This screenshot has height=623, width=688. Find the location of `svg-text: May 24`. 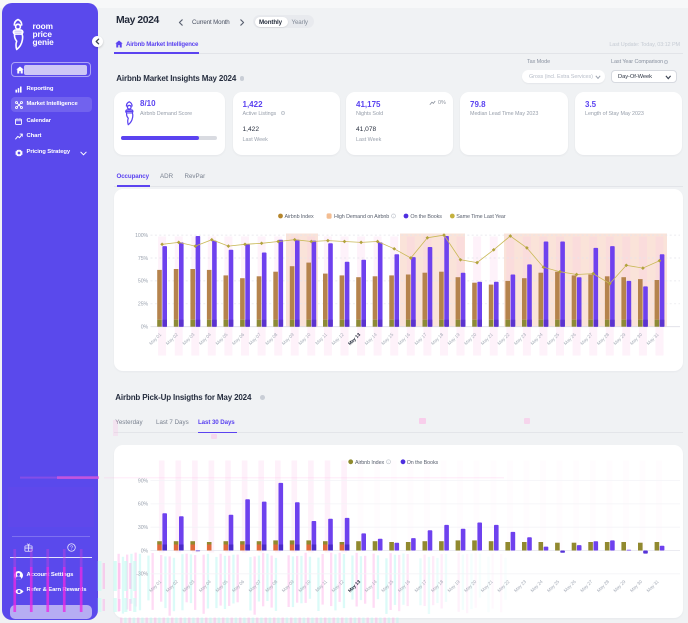

svg-text: May 24 is located at coordinates (537, 585).